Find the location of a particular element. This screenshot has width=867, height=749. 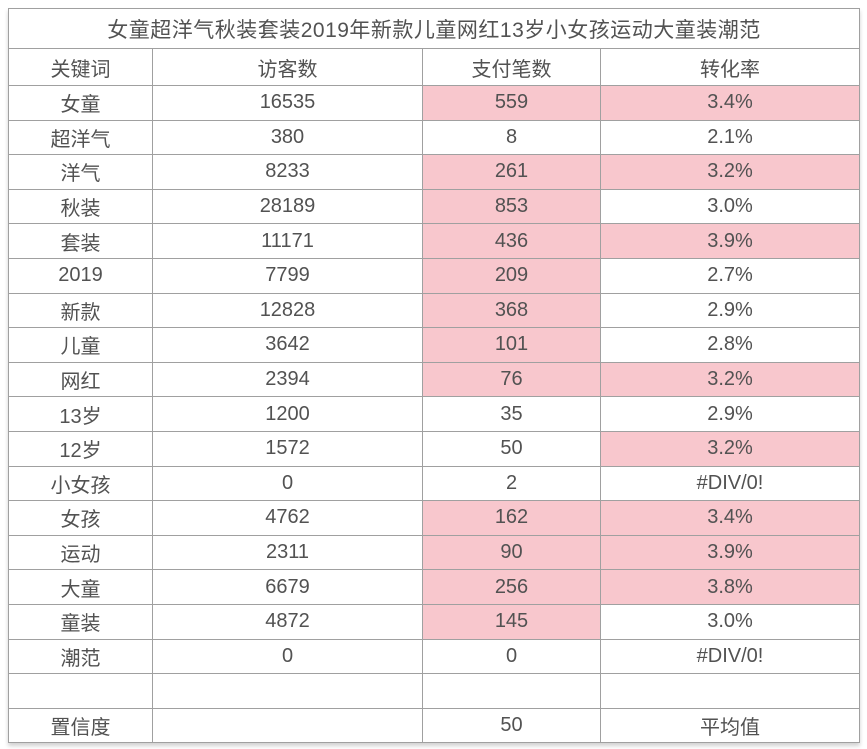

visitors-cell: 4762 is located at coordinates (287, 518).